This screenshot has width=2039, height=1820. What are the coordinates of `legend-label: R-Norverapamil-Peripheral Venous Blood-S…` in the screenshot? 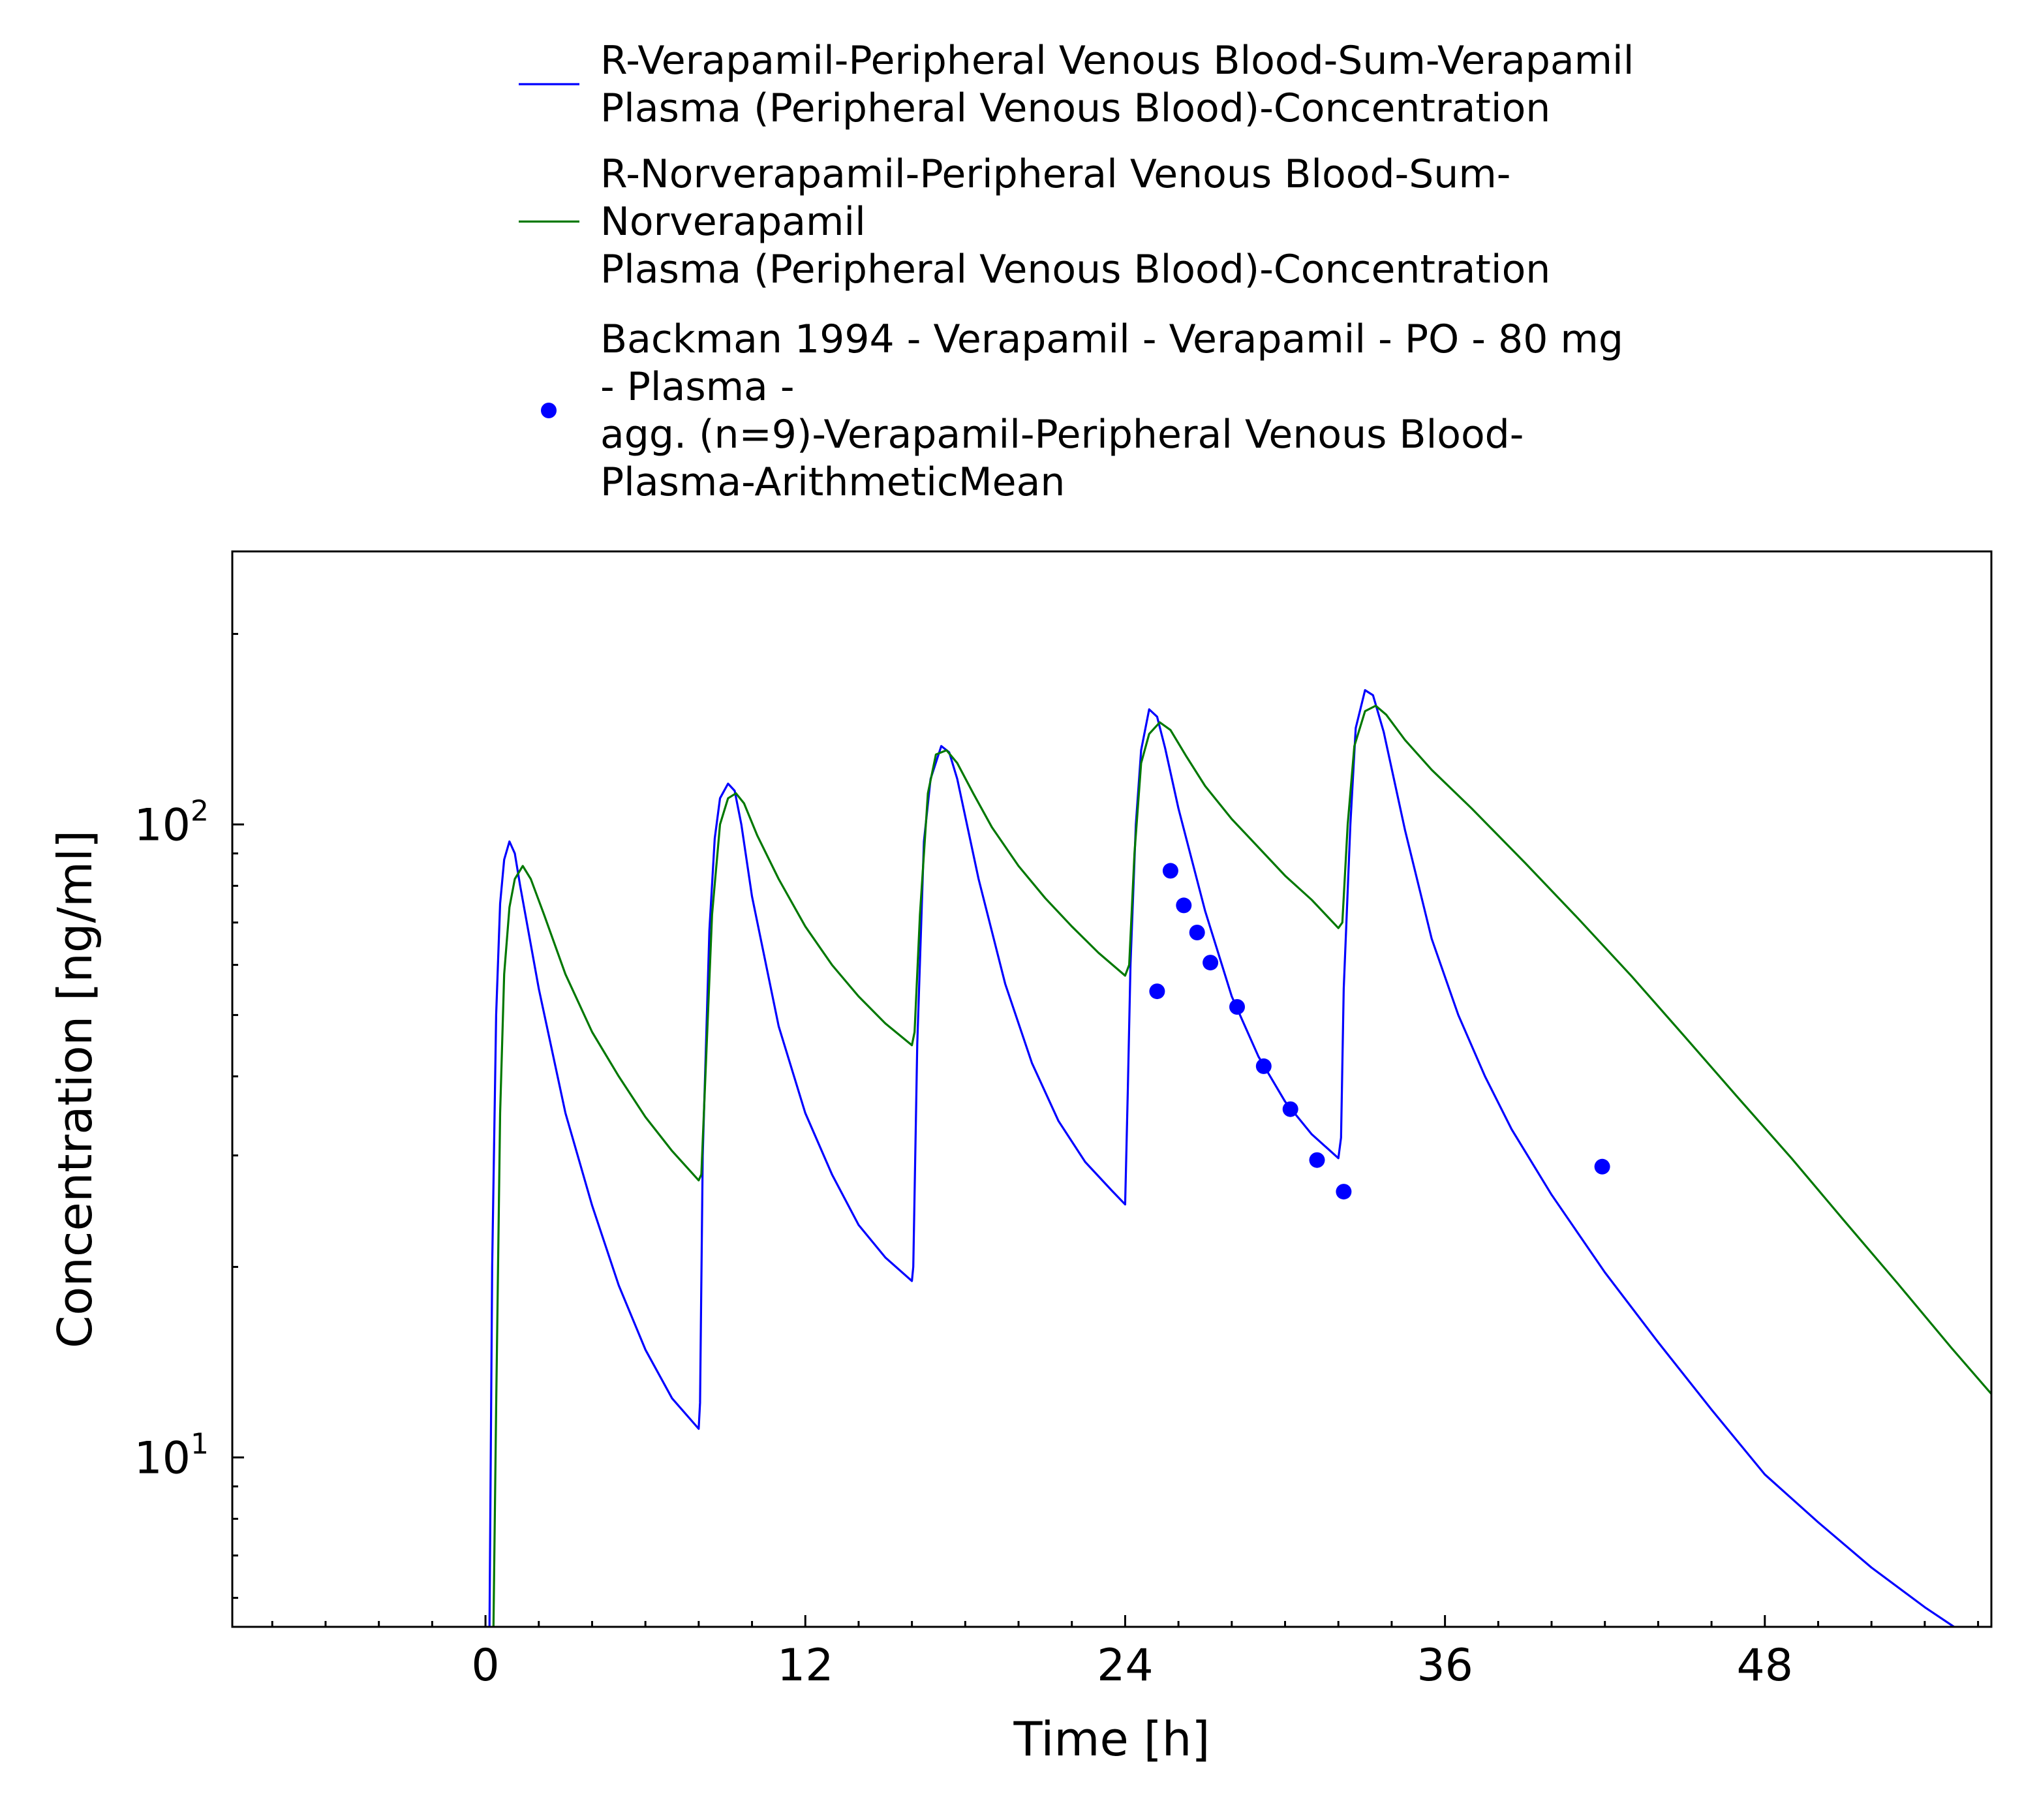 It's located at (1055, 174).